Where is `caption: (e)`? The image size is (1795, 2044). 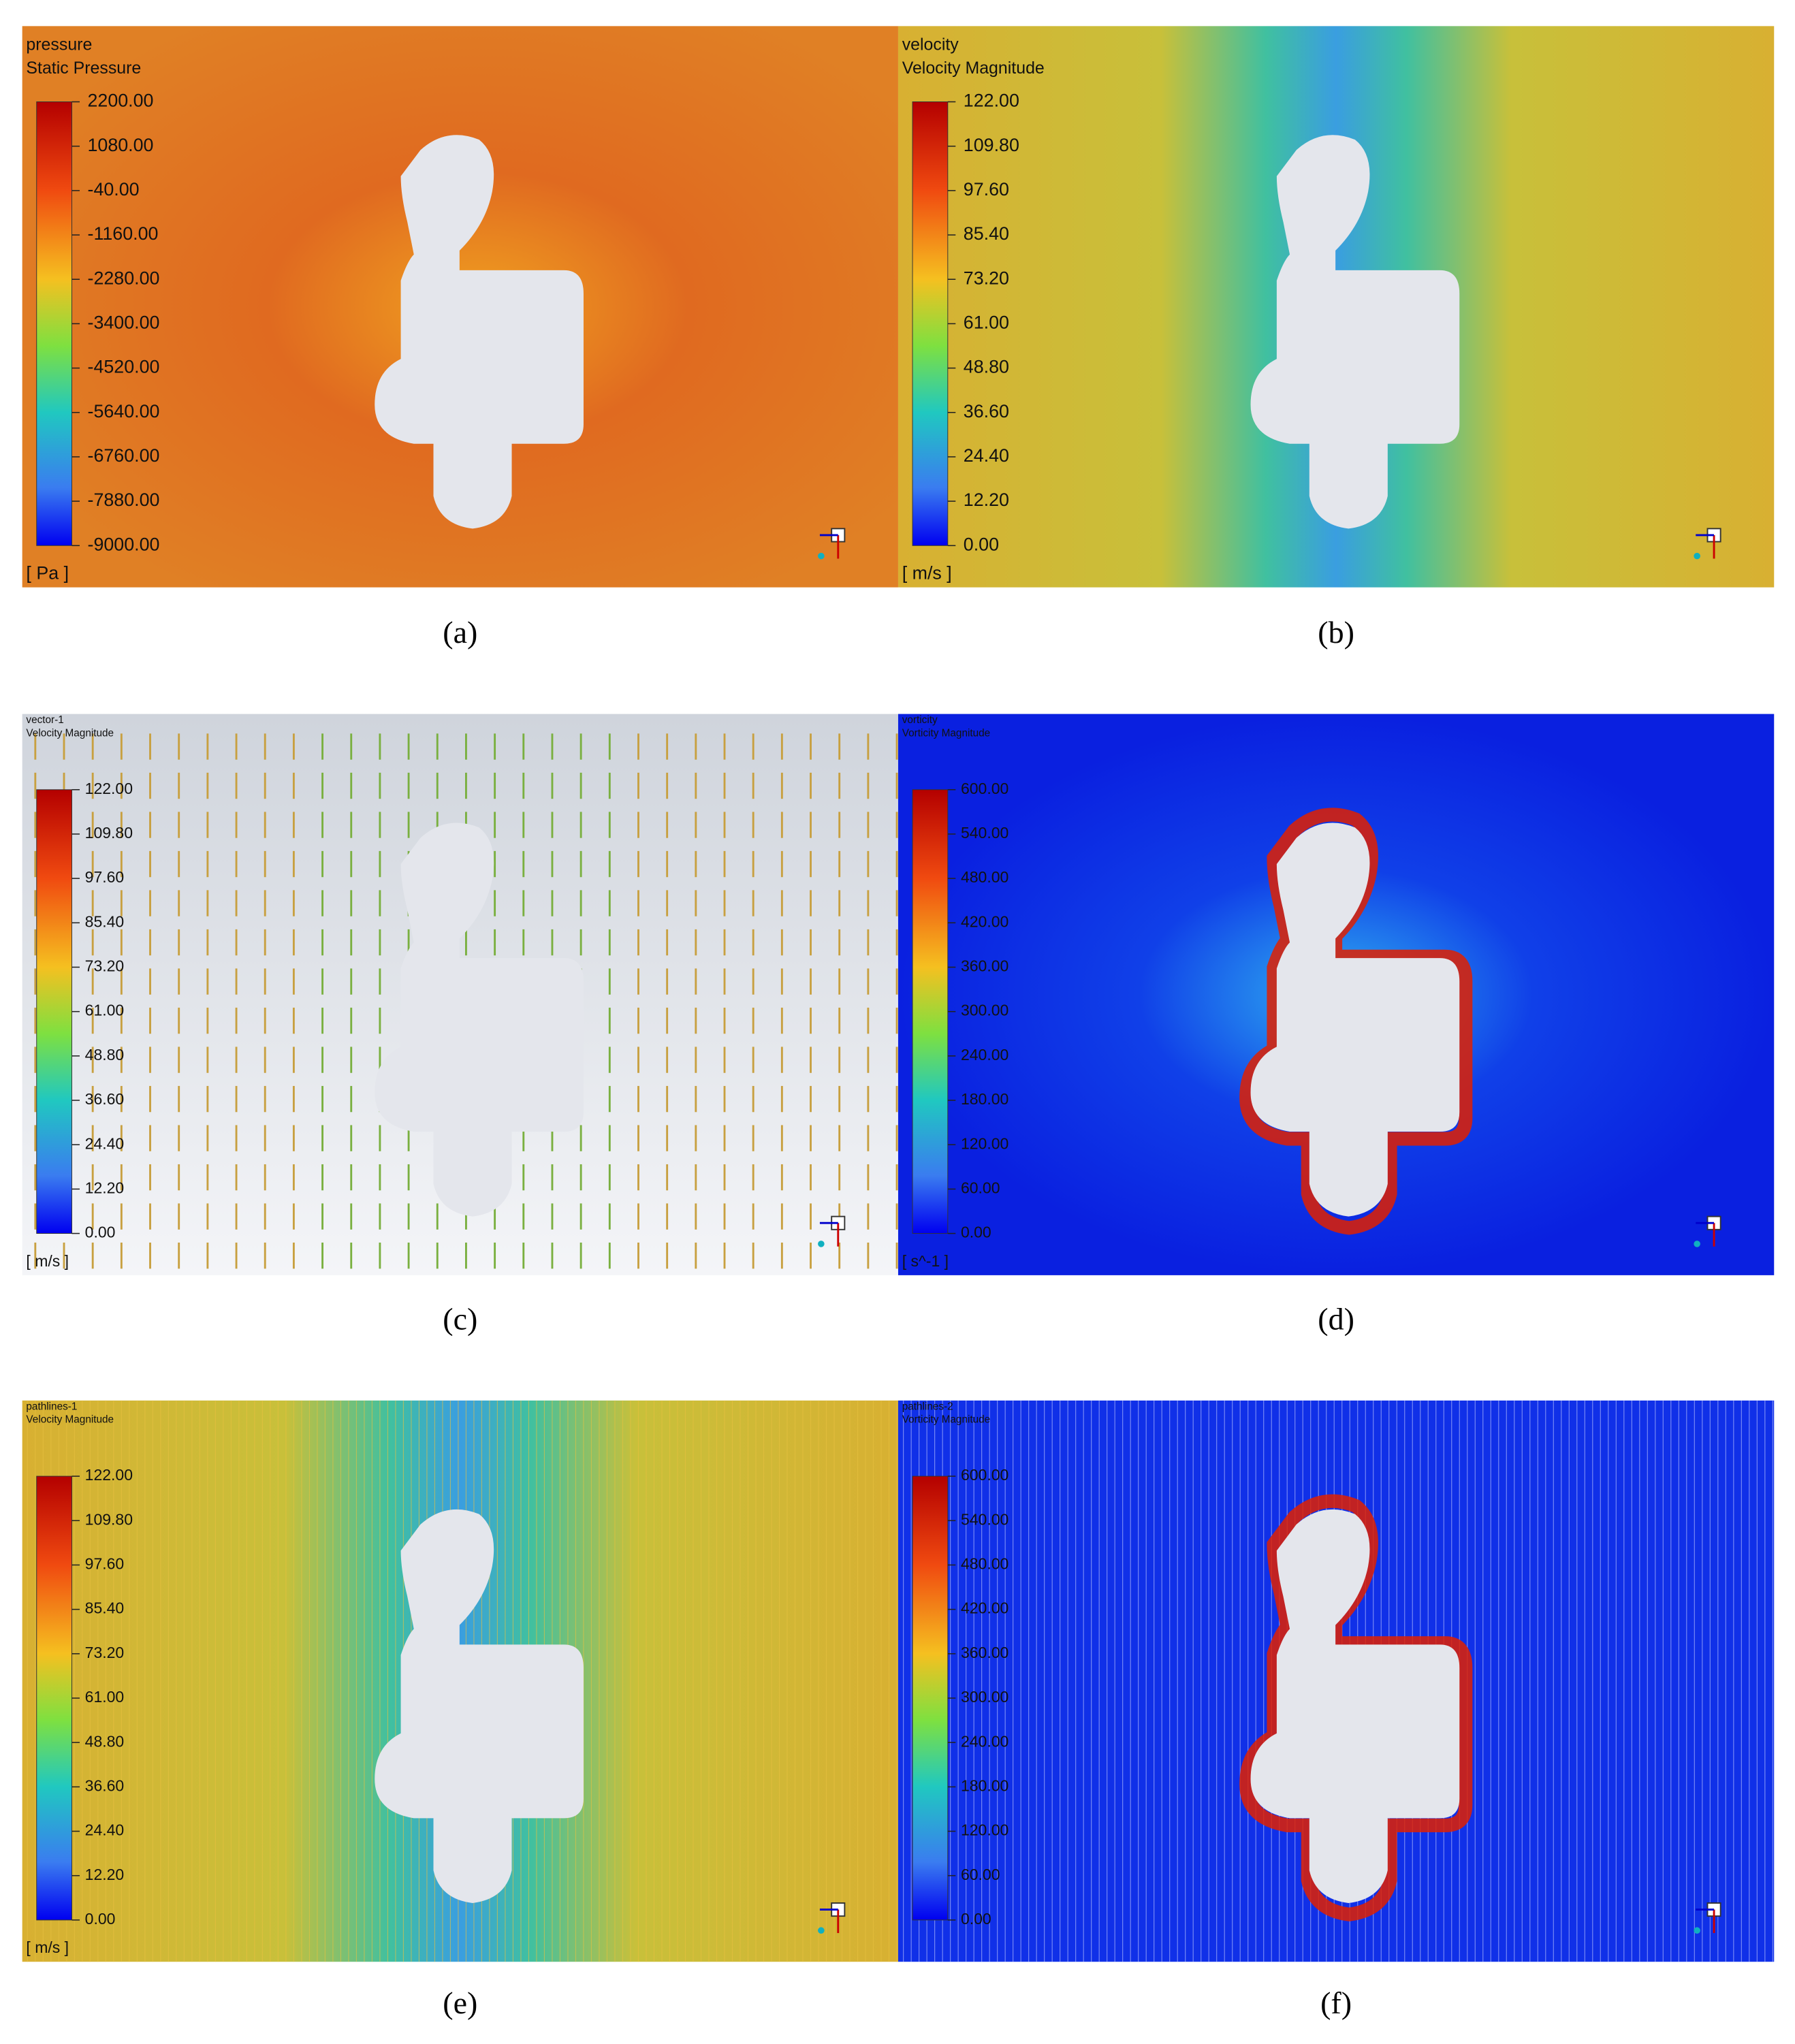
caption: (e) is located at coordinates (460, 2003).